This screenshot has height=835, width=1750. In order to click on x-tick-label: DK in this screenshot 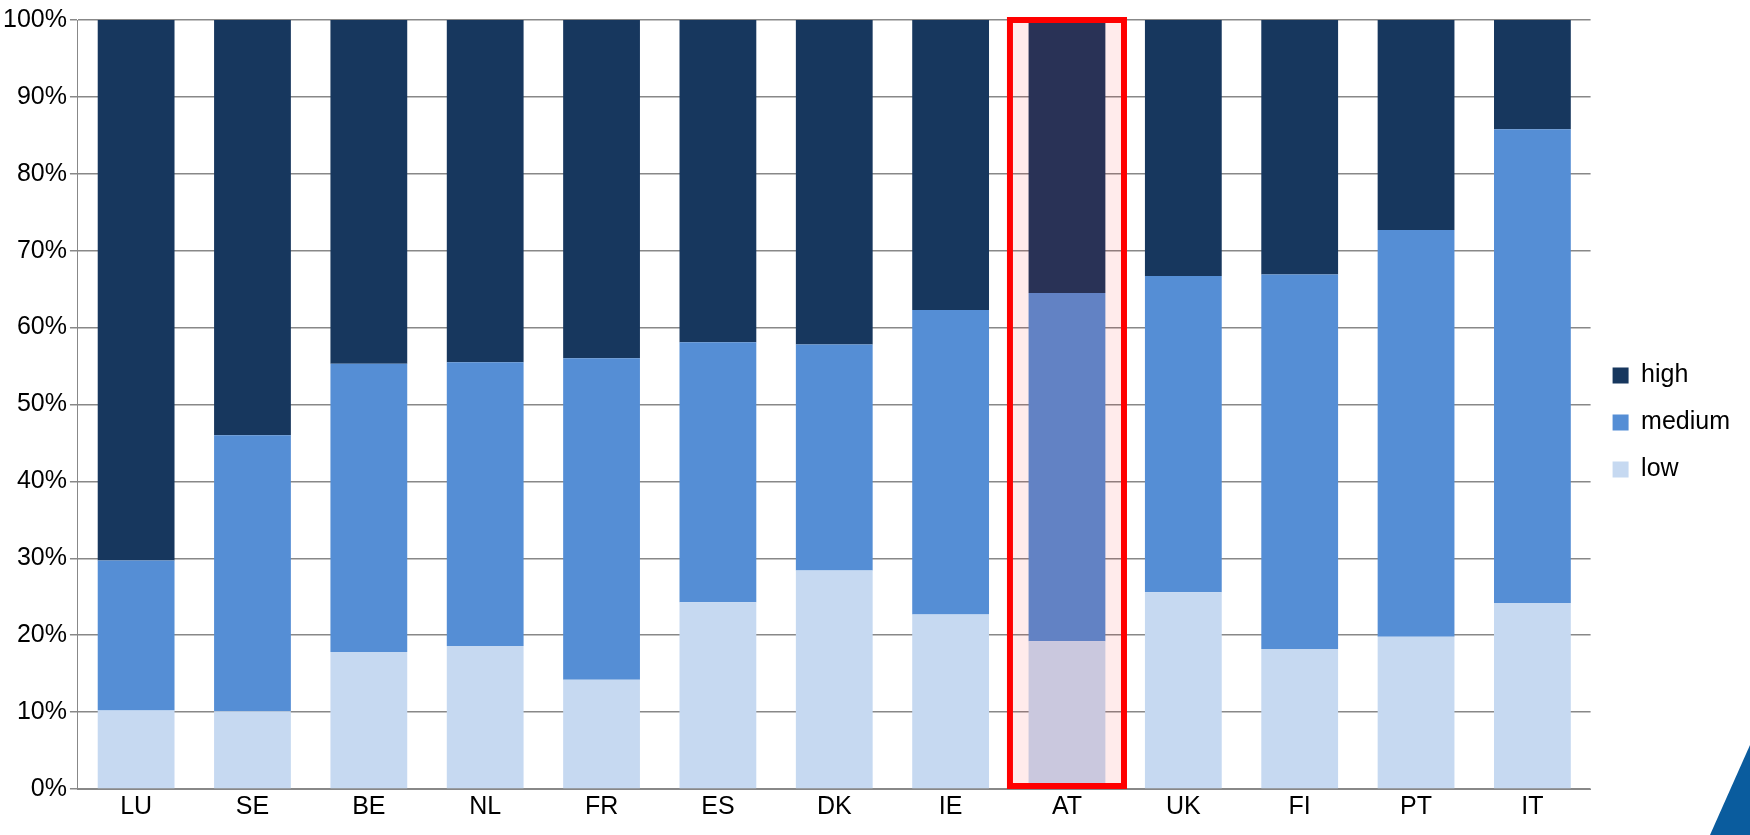, I will do `click(834, 804)`.